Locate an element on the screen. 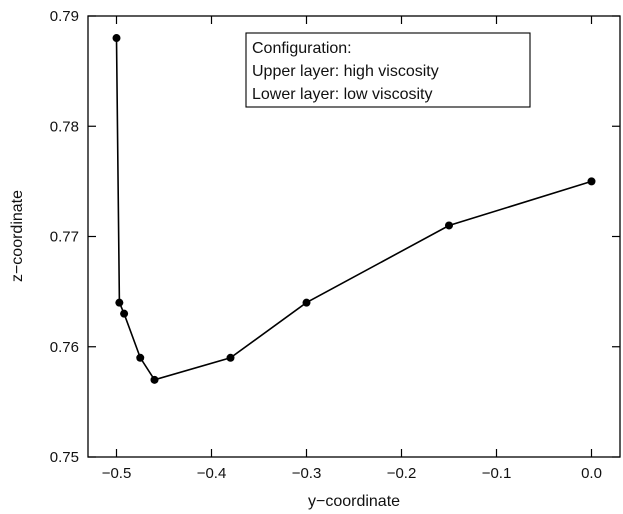 Image resolution: width=623 pixels, height=514 pixels. annotation-line-3: Lower layer: low viscosity is located at coordinates (342, 94).